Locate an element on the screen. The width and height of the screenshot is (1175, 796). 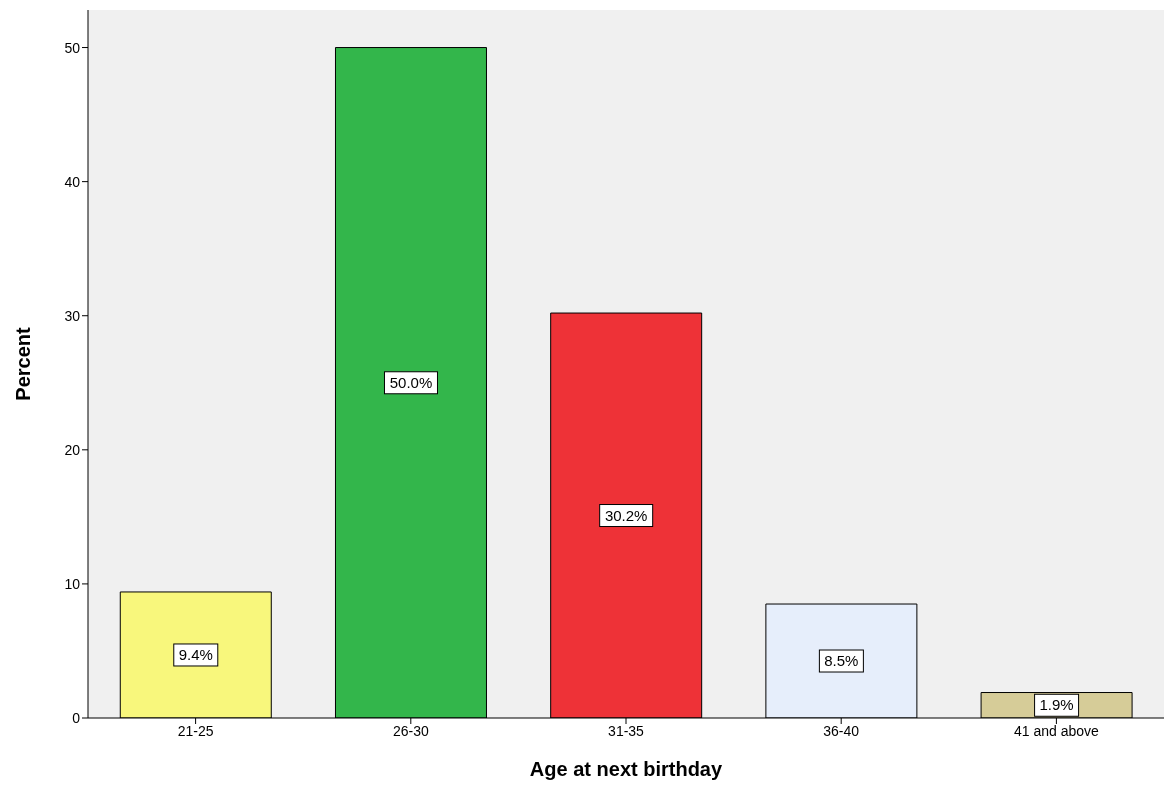
y-tick-label: 10 is located at coordinates (72, 583).